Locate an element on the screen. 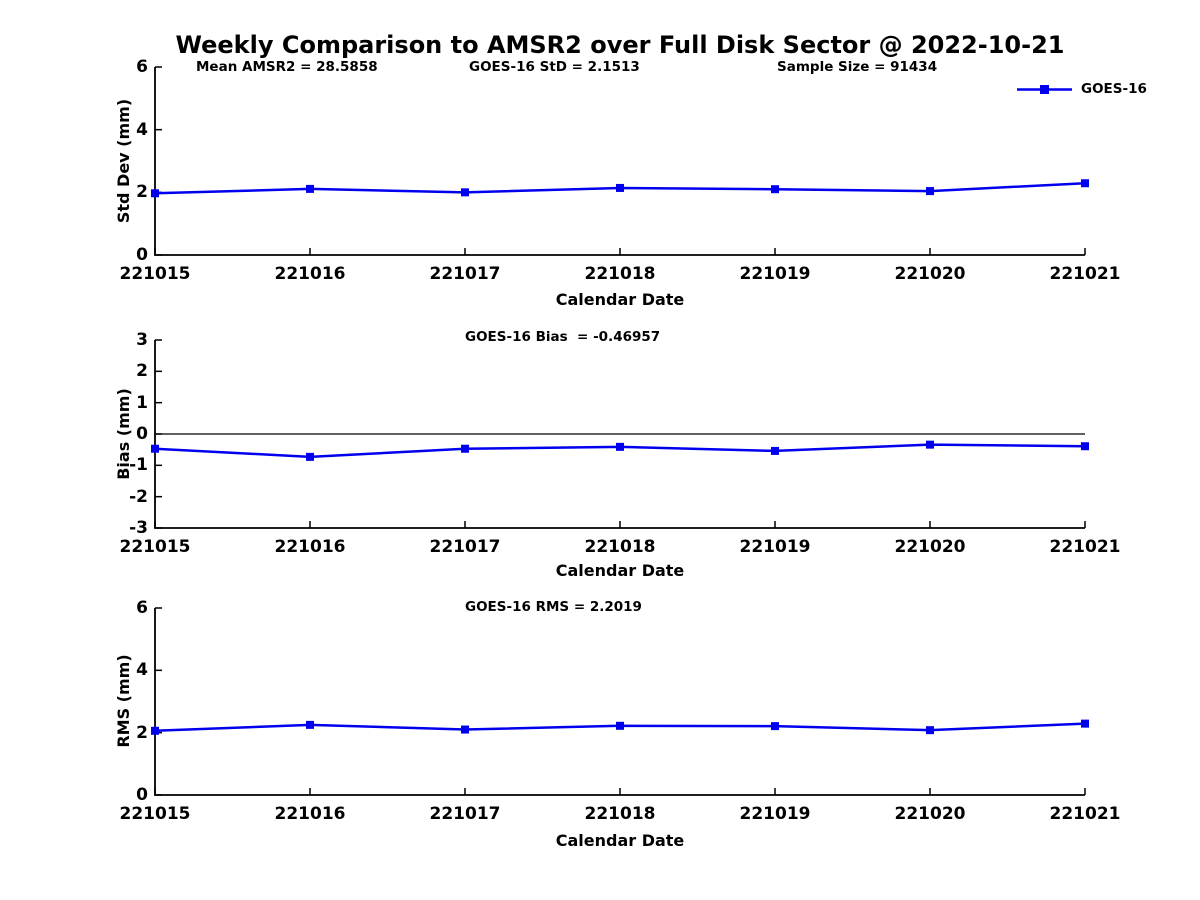 This screenshot has height=900, width=1200. y-axis-label-rms: RMS (mm) is located at coordinates (123, 701).